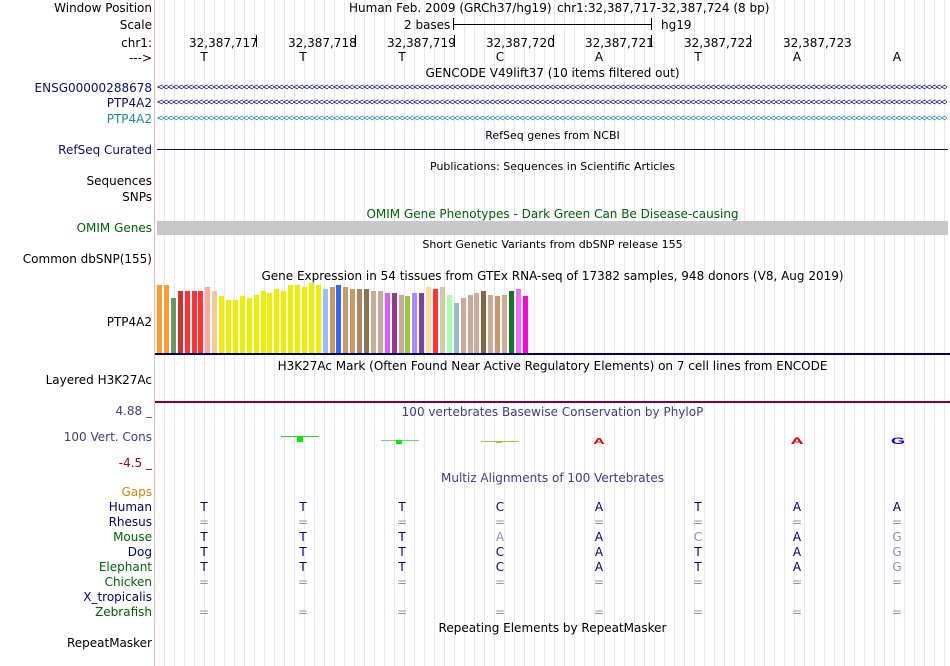 The height and width of the screenshot is (666, 950). Describe the element at coordinates (552, 228) in the screenshot. I see `omim-feature` at that location.